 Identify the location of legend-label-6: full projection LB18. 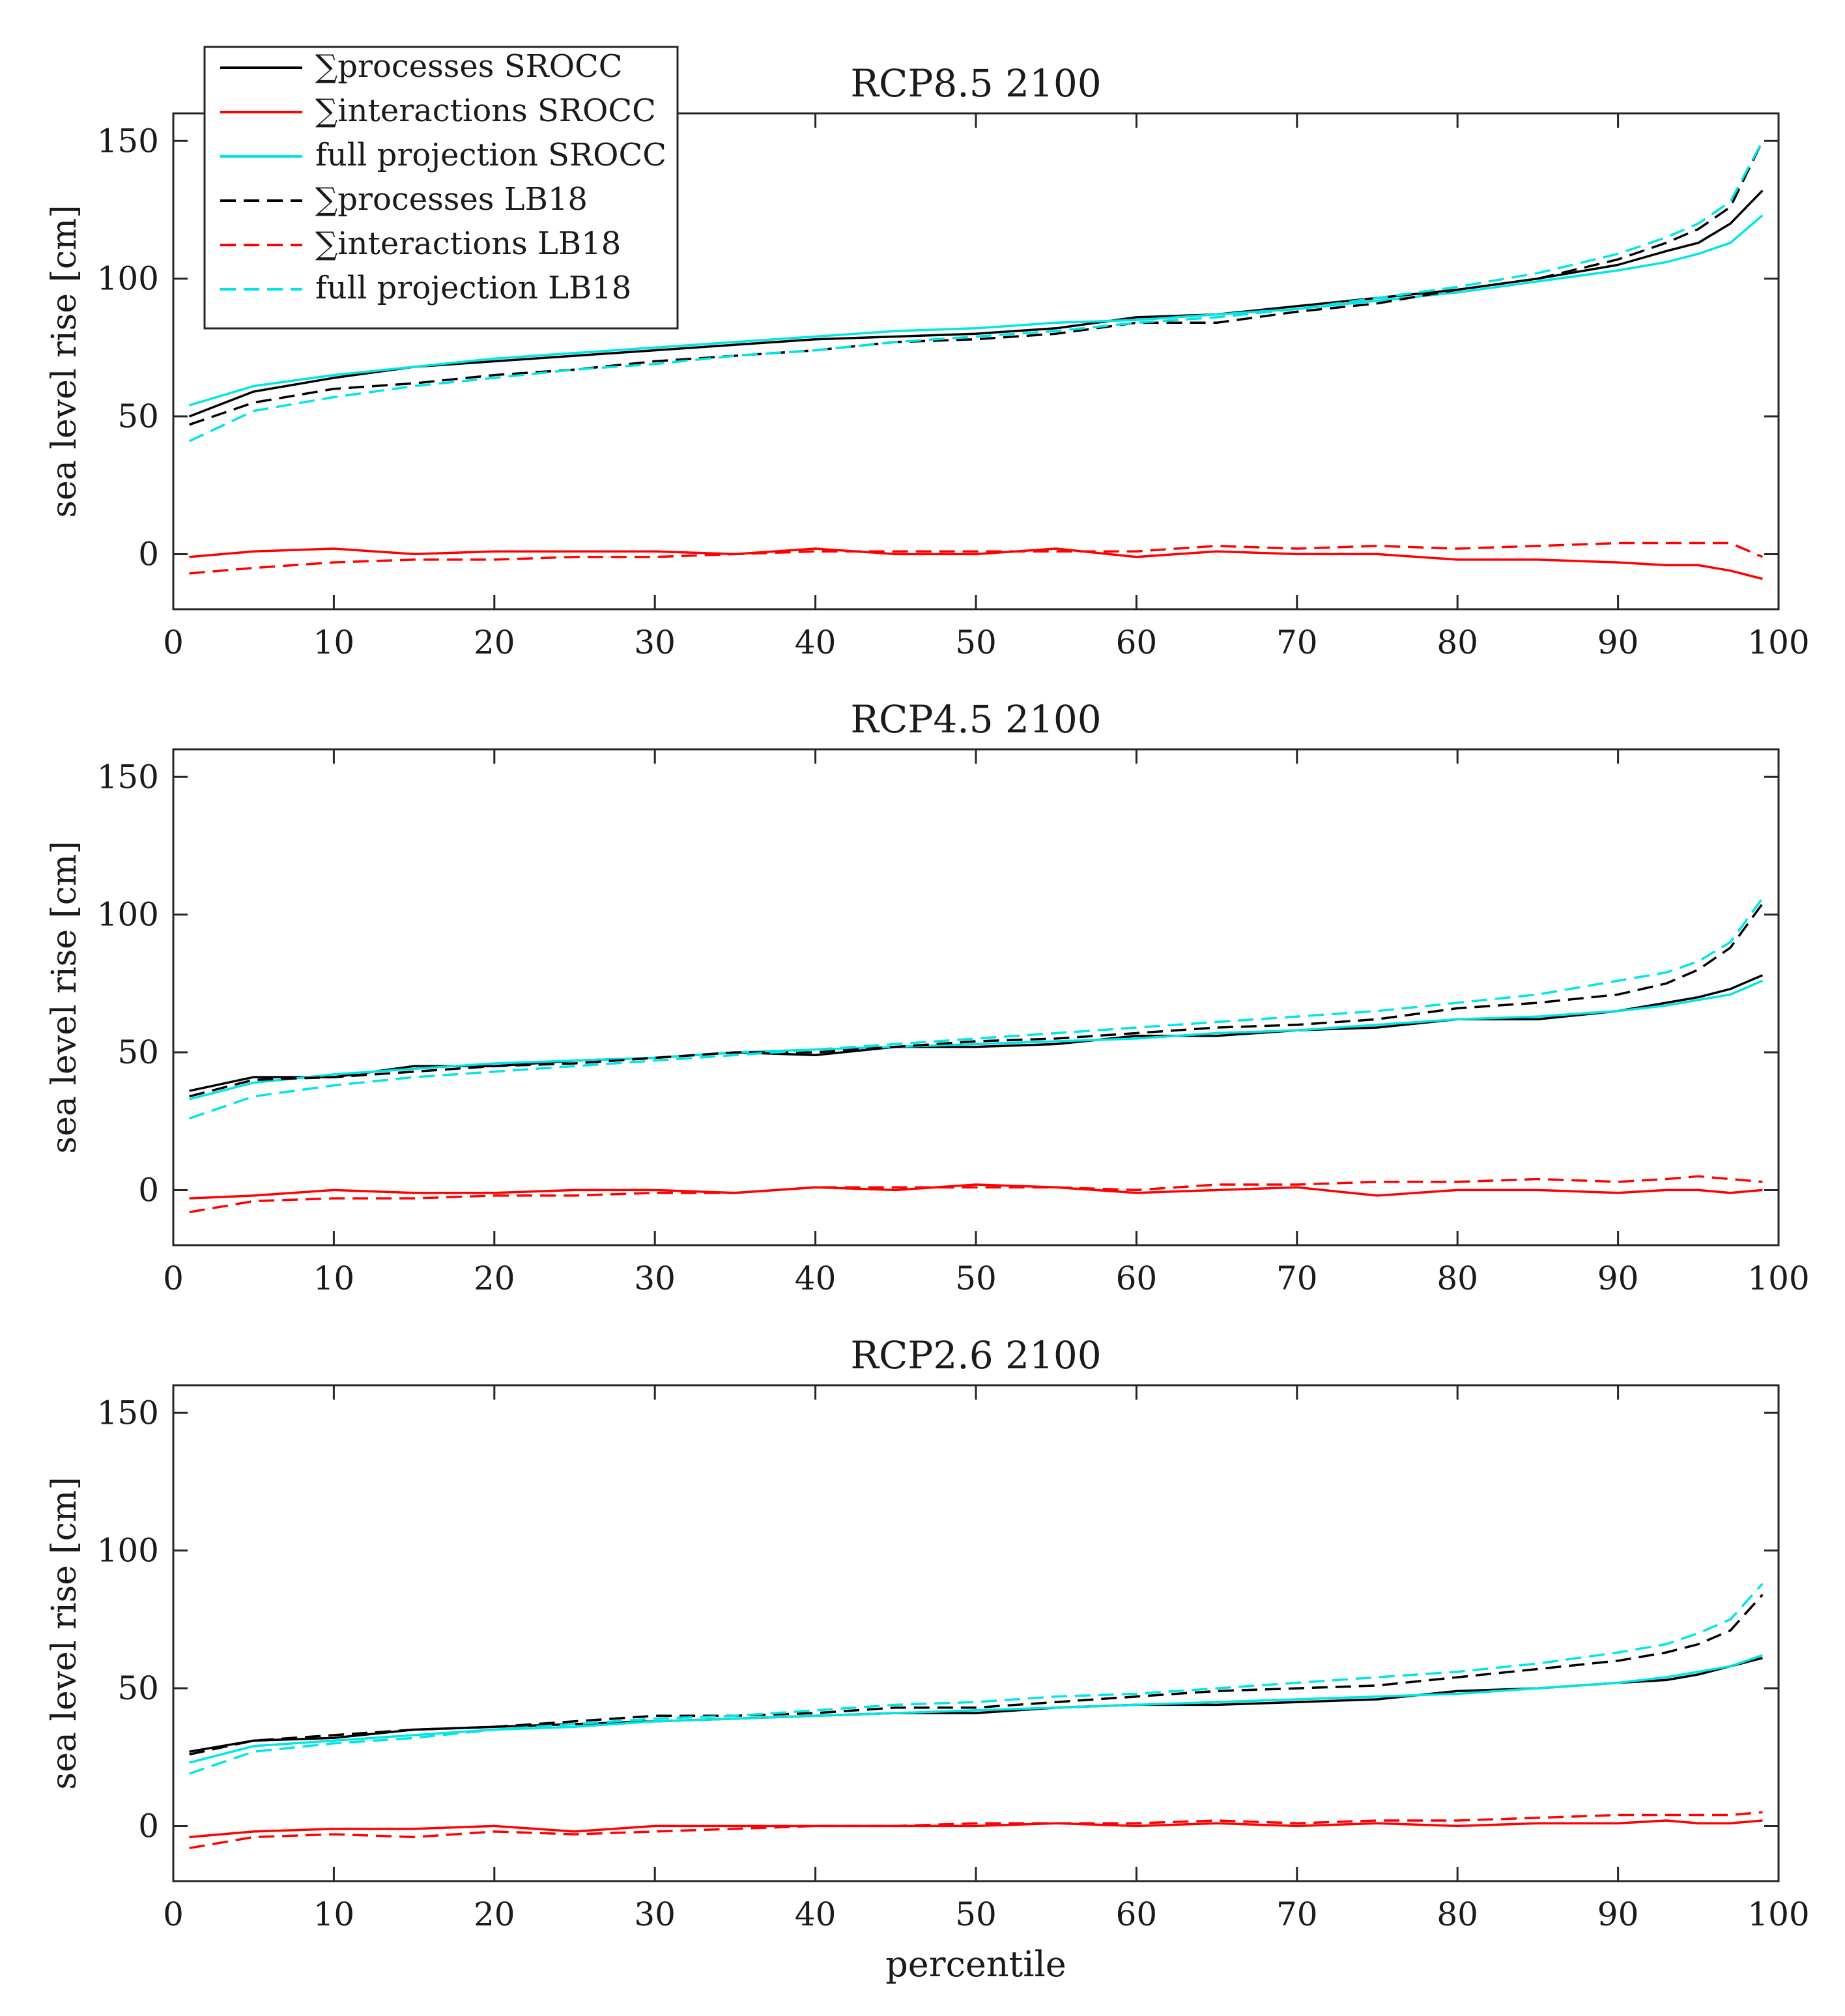
(473, 288).